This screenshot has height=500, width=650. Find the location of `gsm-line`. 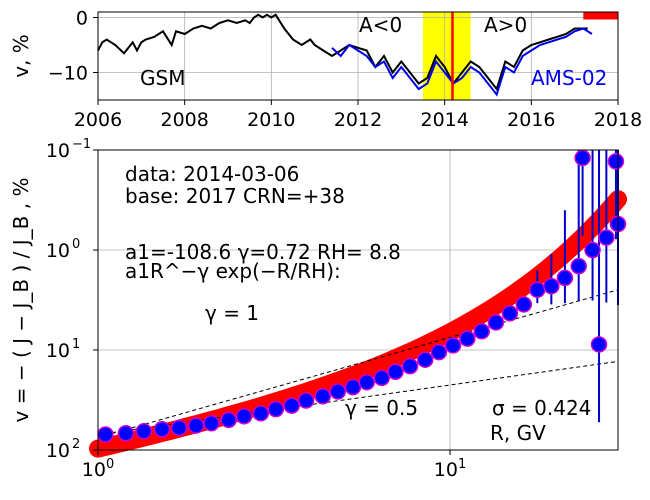

gsm-line is located at coordinates (342, 52).